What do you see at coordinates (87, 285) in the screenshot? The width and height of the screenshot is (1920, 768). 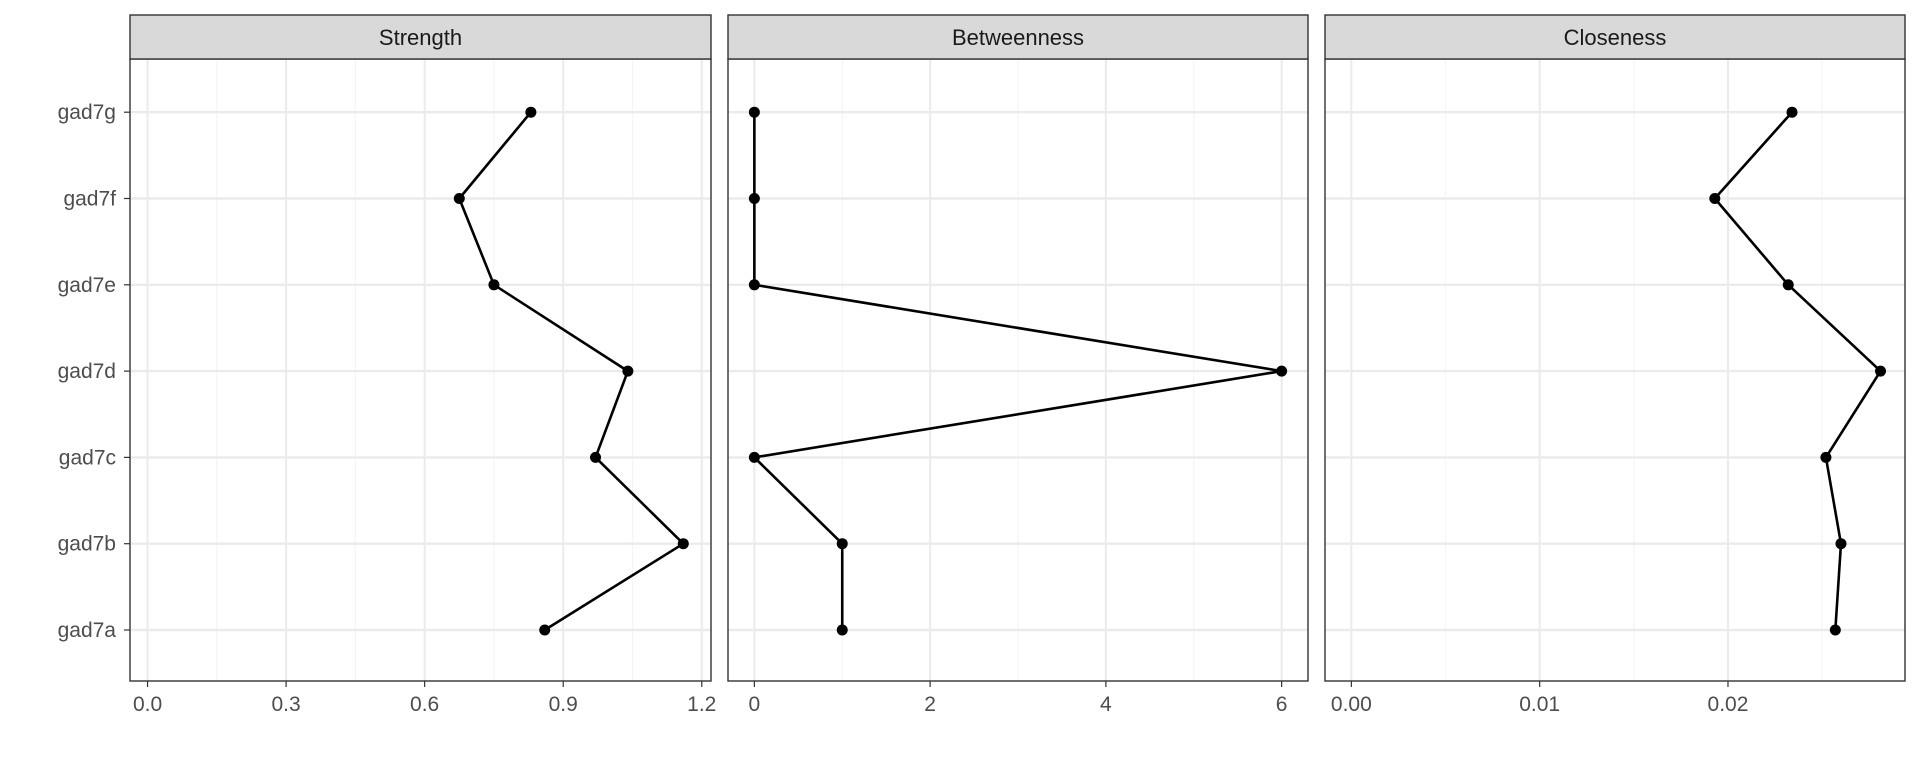 I see `y-tick-label: gad7e` at bounding box center [87, 285].